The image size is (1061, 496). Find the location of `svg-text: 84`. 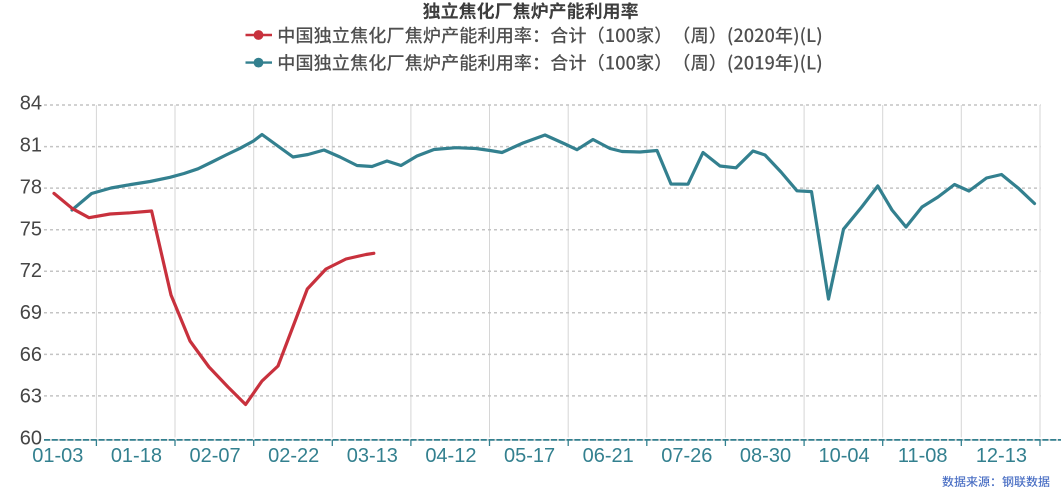

svg-text: 84 is located at coordinates (31, 104).